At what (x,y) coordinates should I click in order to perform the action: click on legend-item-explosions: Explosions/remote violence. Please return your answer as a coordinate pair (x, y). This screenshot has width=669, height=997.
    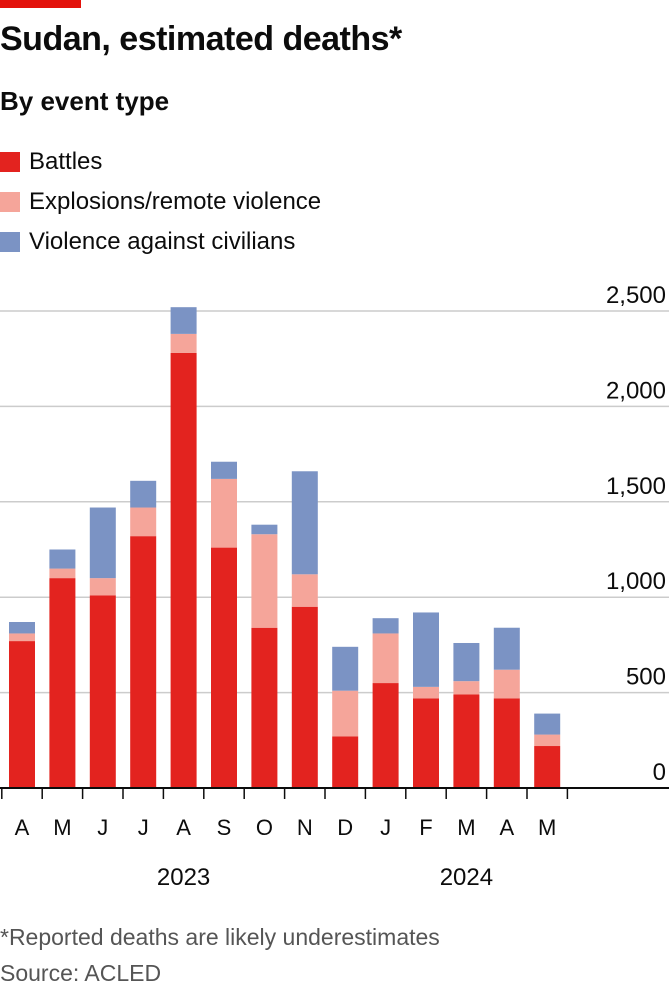
    Looking at the image, I should click on (160, 202).